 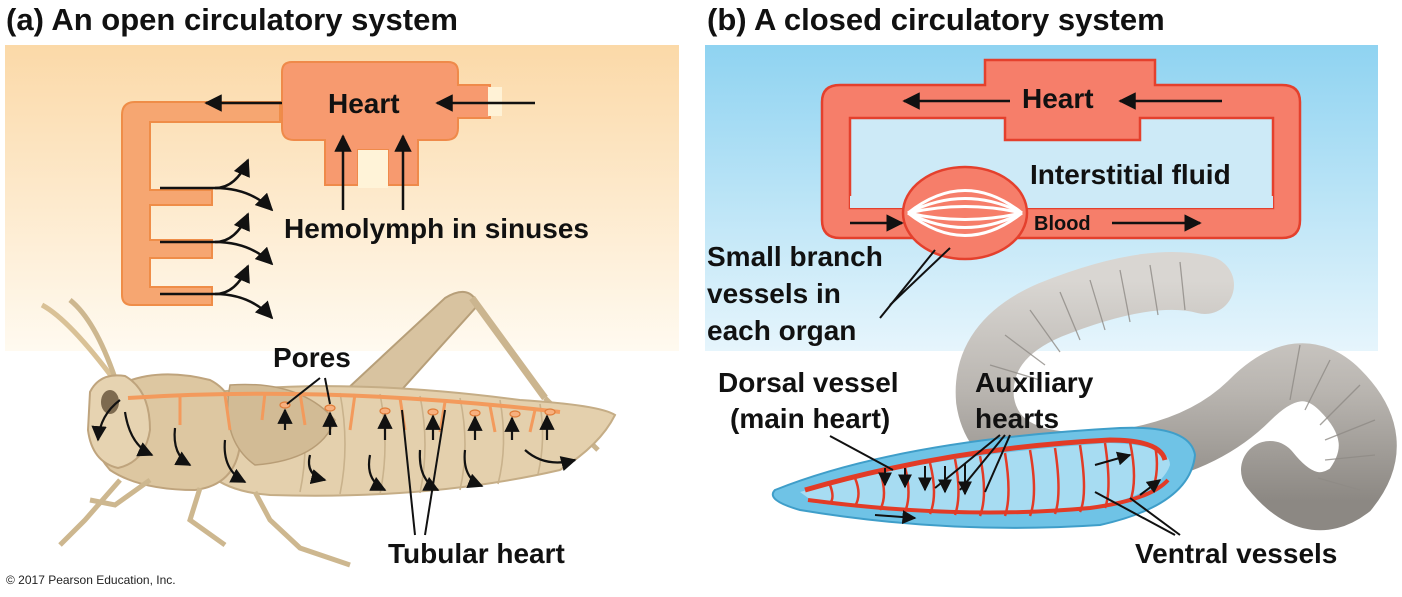 What do you see at coordinates (795, 256) in the screenshot?
I see `small-branch-label-line1: Small branch` at bounding box center [795, 256].